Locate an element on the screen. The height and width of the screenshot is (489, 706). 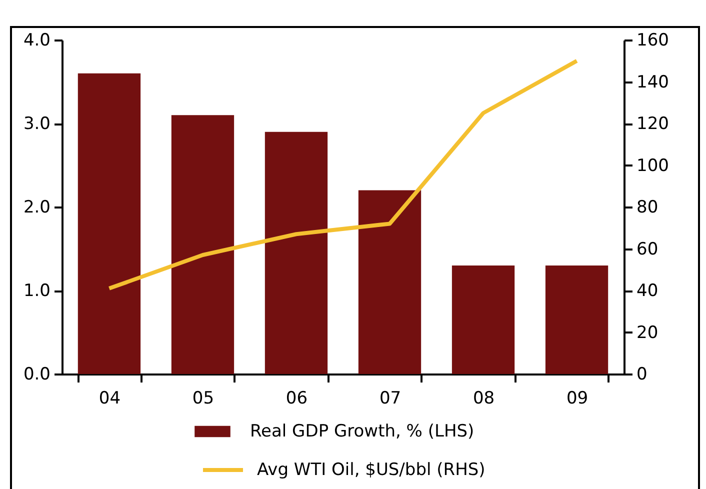
legend-label: Real GDP Growth, % (LHS) is located at coordinates (362, 432).